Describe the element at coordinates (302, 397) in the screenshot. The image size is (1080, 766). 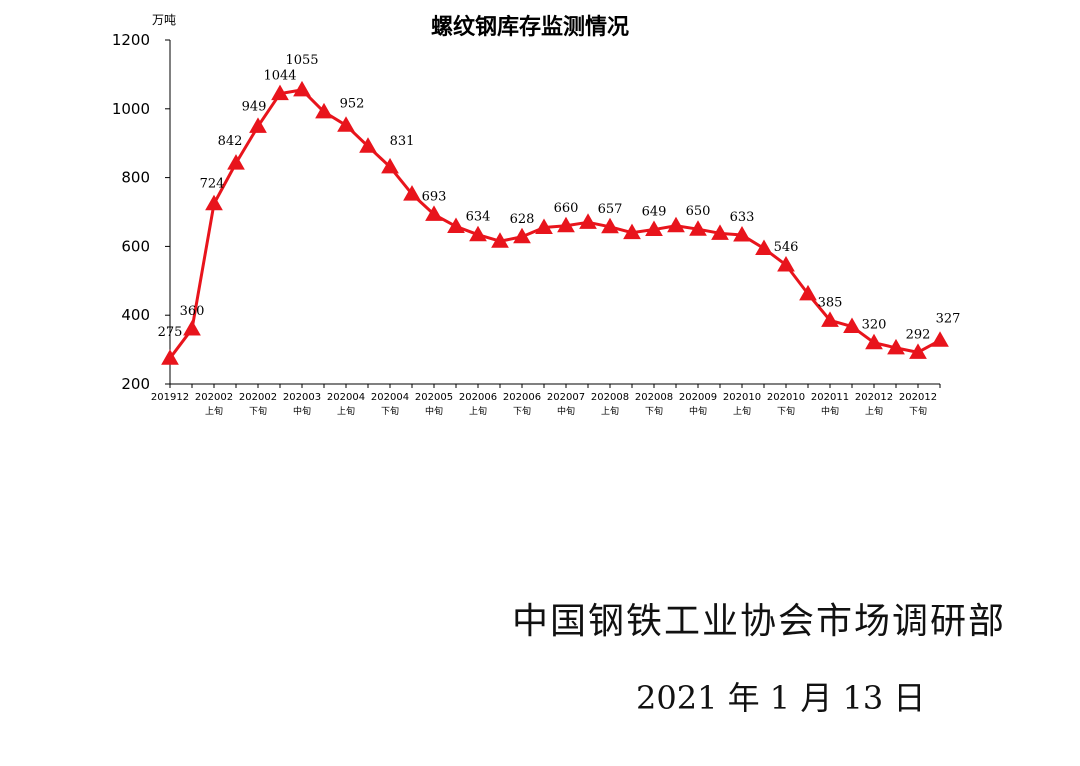
I see `x-tick-label: 202003` at that location.